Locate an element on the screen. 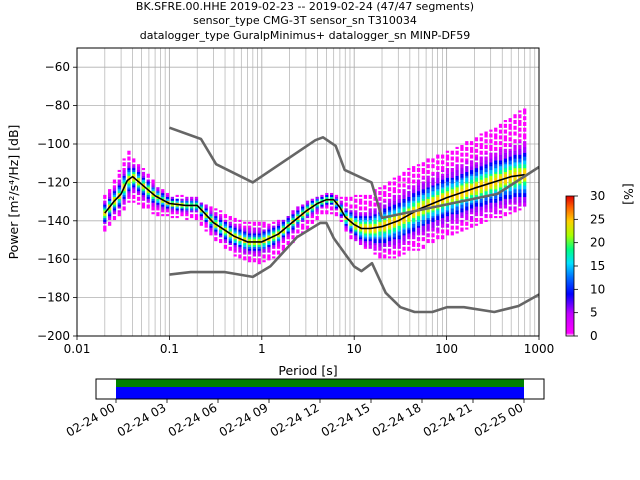  x-tick-label: 1 is located at coordinates (262, 349).